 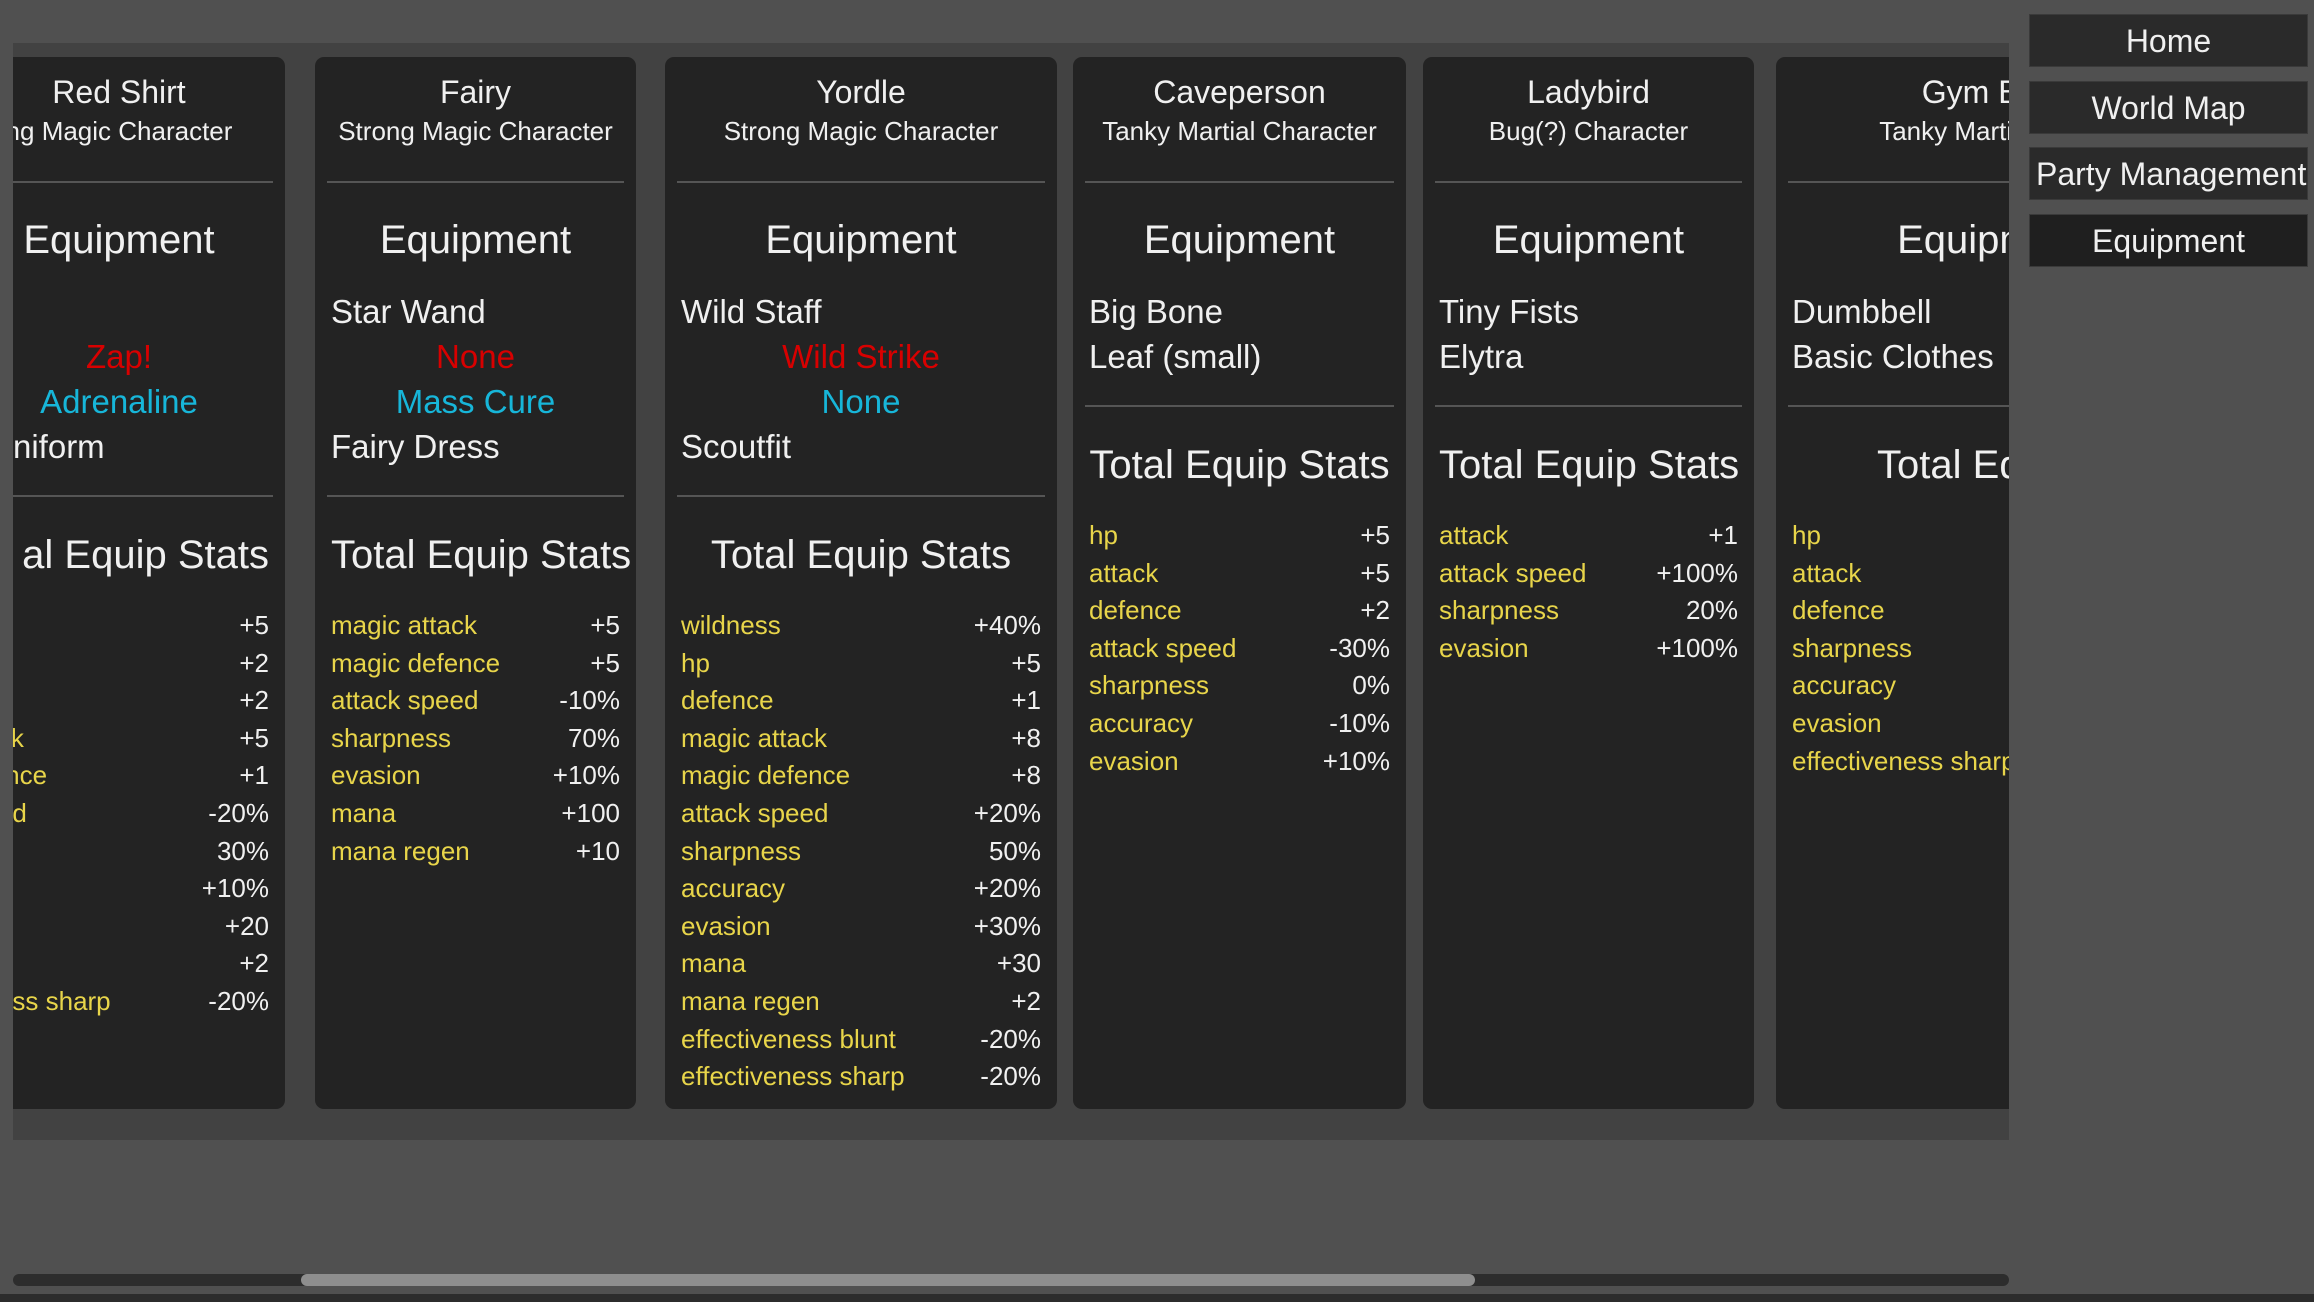 I want to click on stat-value: +30, so click(x=1018, y=963).